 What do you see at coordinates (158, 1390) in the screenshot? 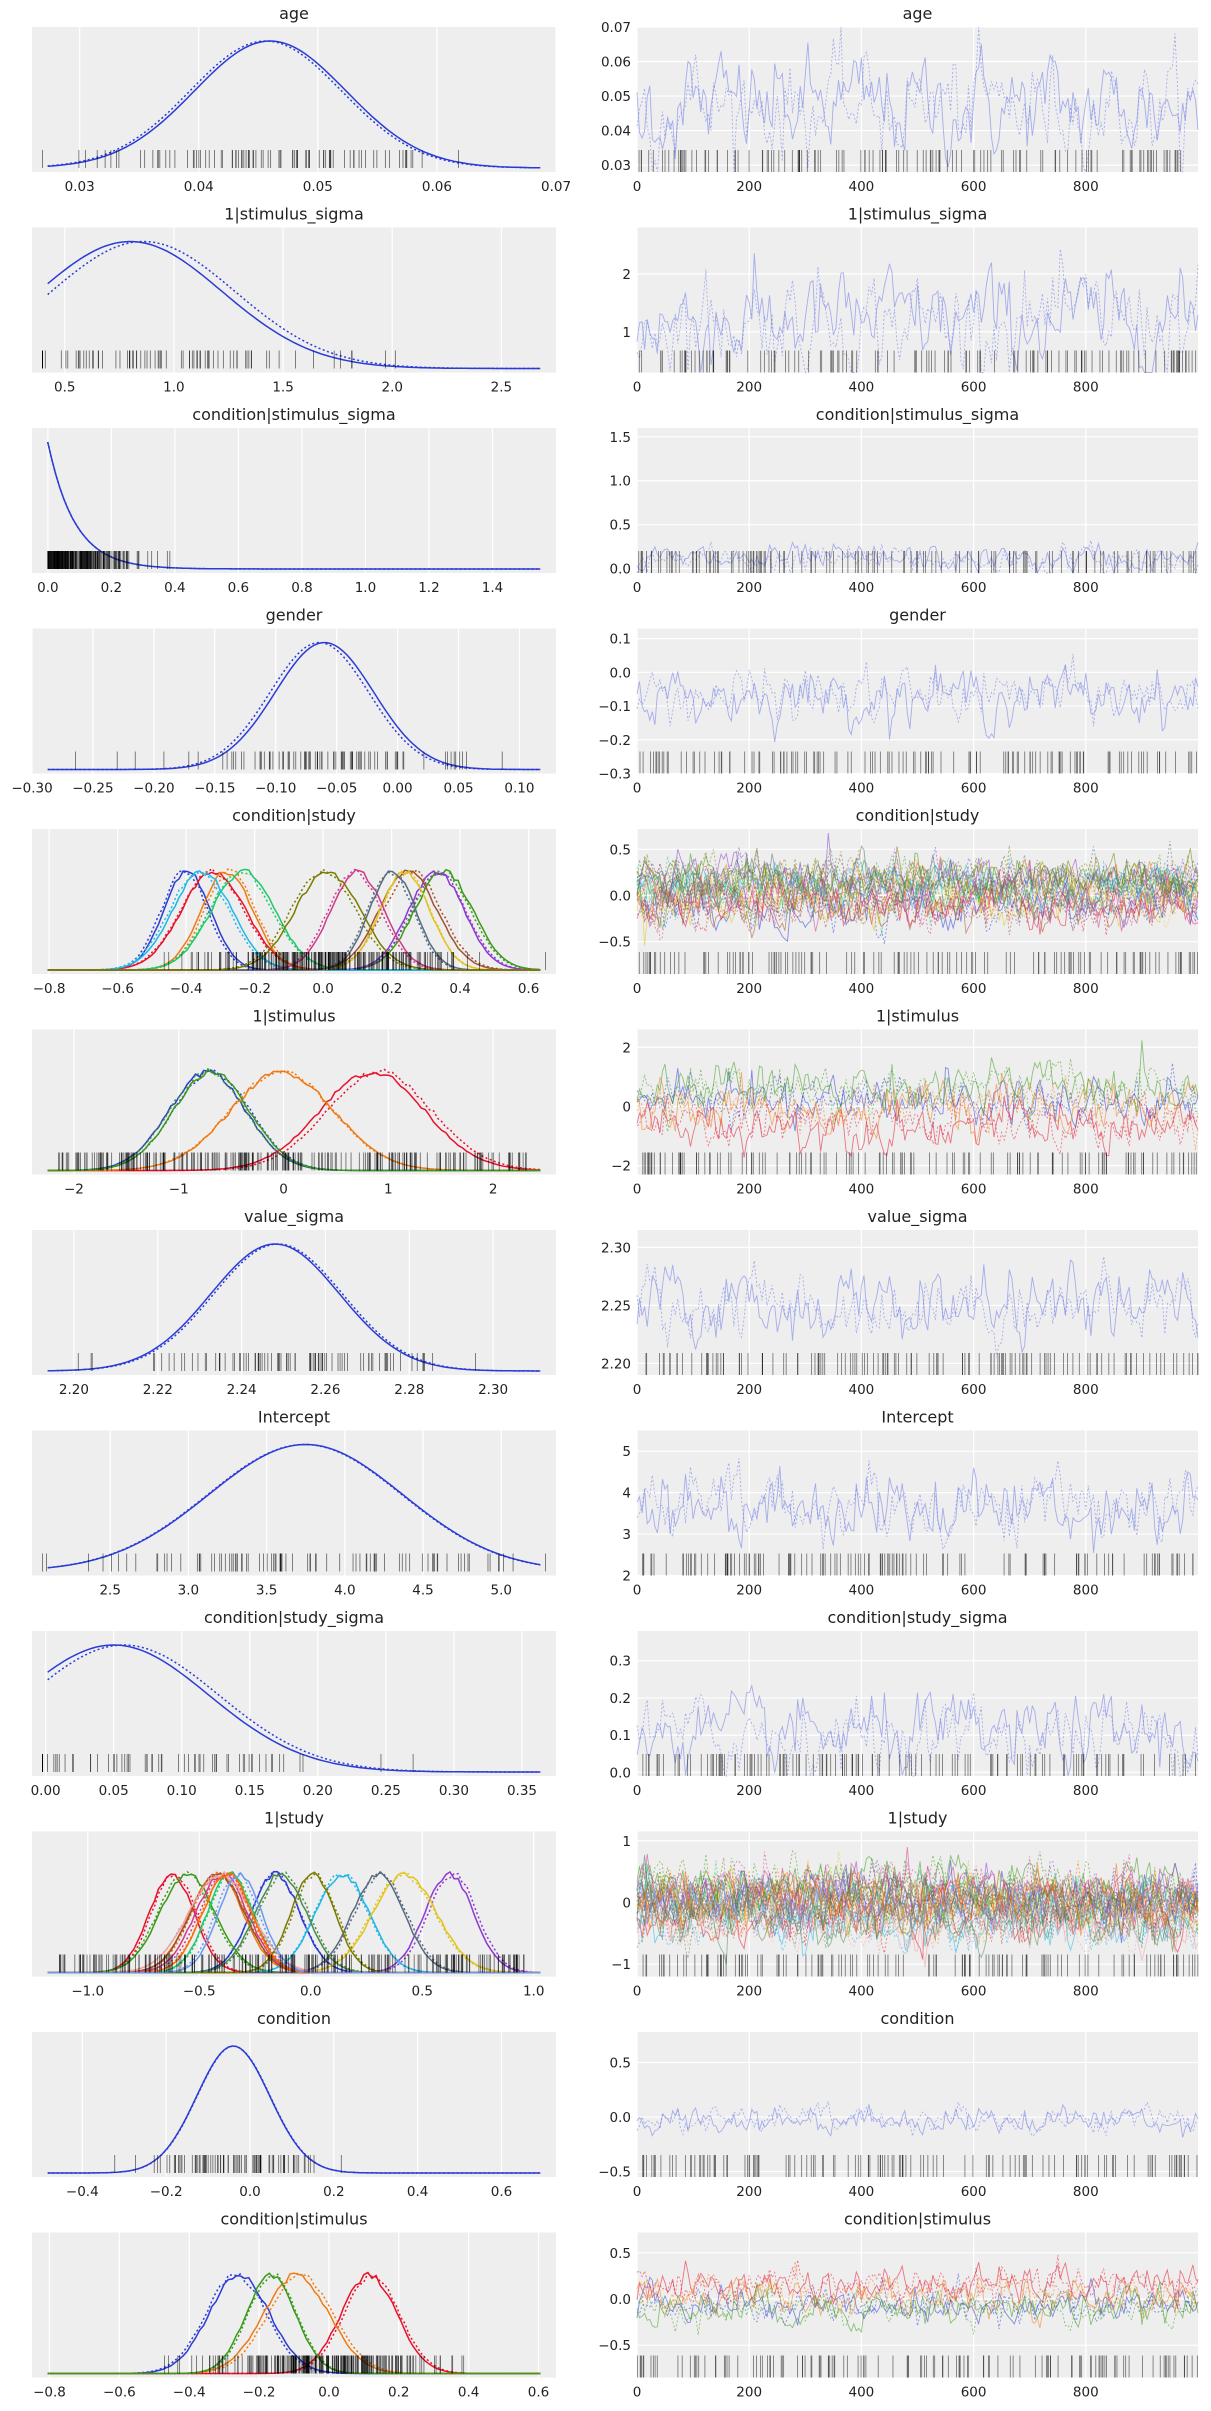
I see `kde-tick-label: 2.22` at bounding box center [158, 1390].